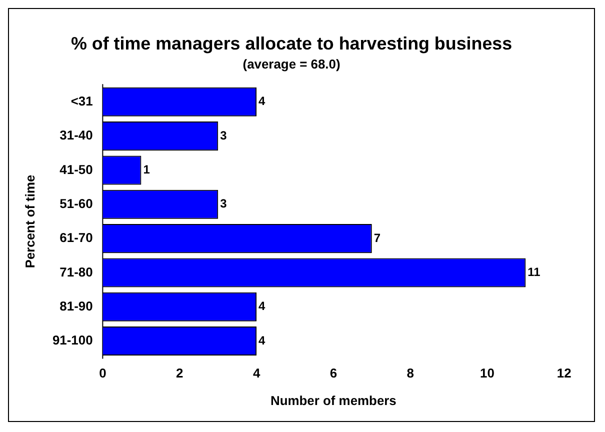  Describe the element at coordinates (72, 340) in the screenshot. I see `y-tick-label: 91-100` at that location.